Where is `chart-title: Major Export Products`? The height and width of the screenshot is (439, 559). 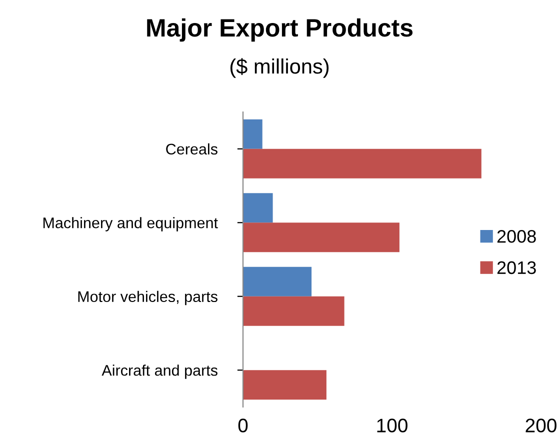 chart-title: Major Export Products is located at coordinates (280, 30).